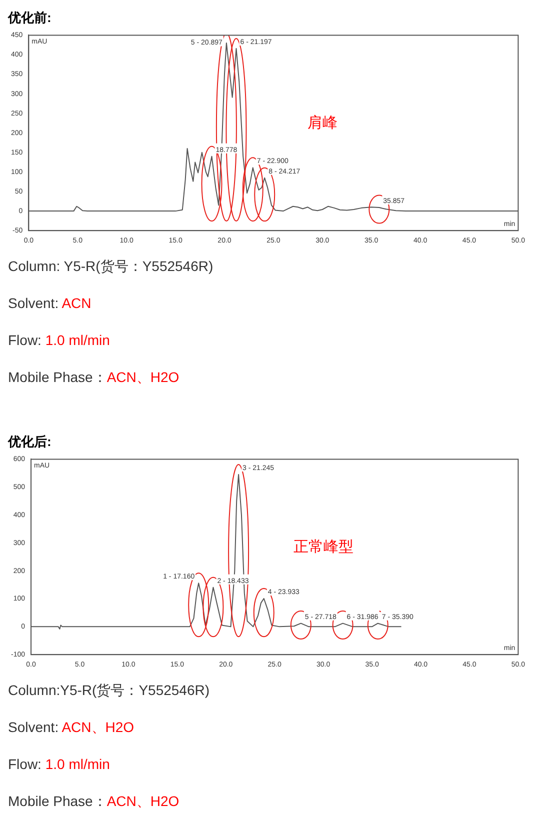  What do you see at coordinates (109, 690) in the screenshot?
I see `text: Column:Y5-R(货号：Y552546R)` at bounding box center [109, 690].